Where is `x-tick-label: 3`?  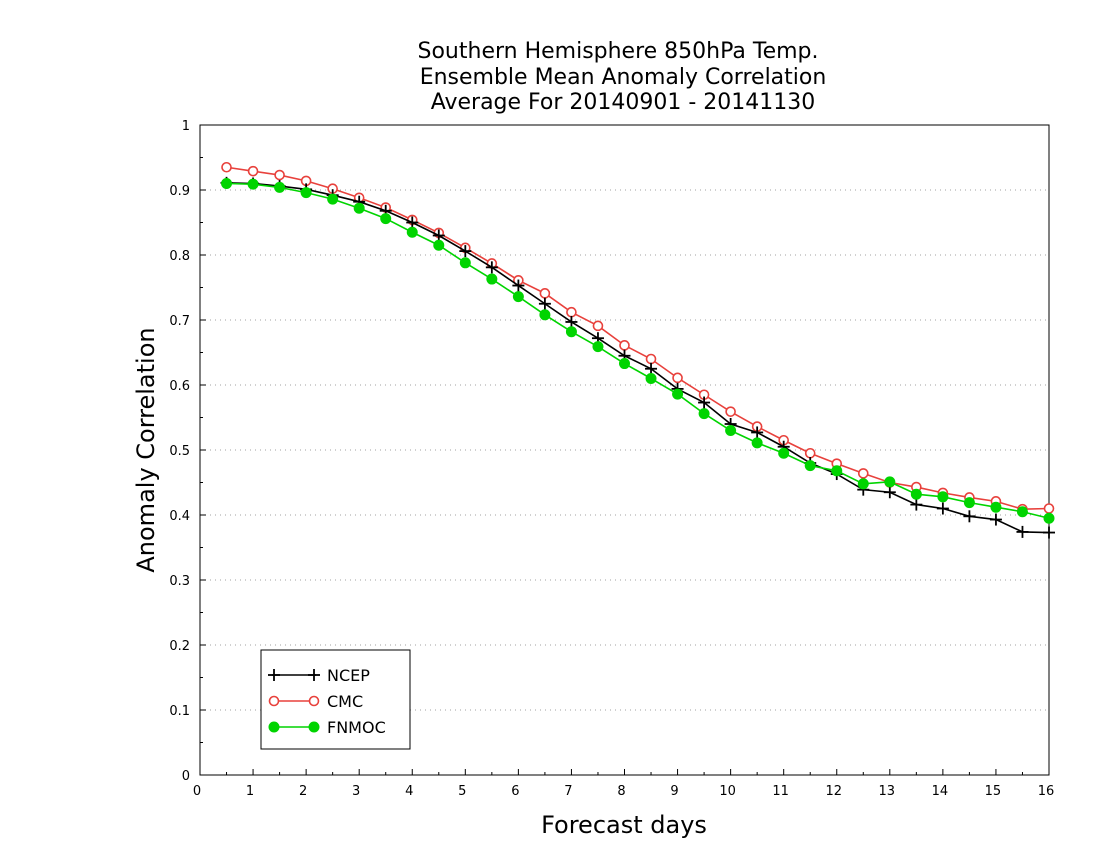
x-tick-label: 3 is located at coordinates (356, 791).